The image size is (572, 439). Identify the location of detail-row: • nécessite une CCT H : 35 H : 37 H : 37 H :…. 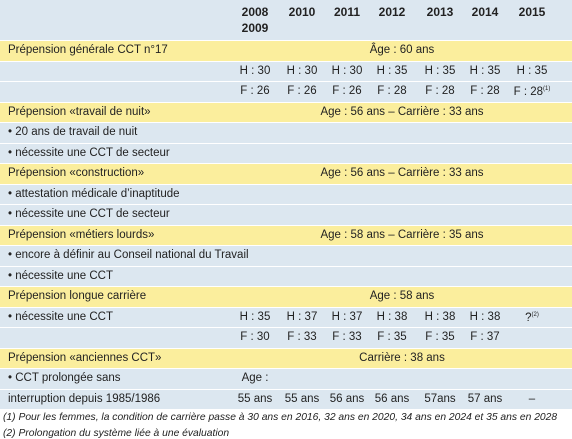
(286, 316).